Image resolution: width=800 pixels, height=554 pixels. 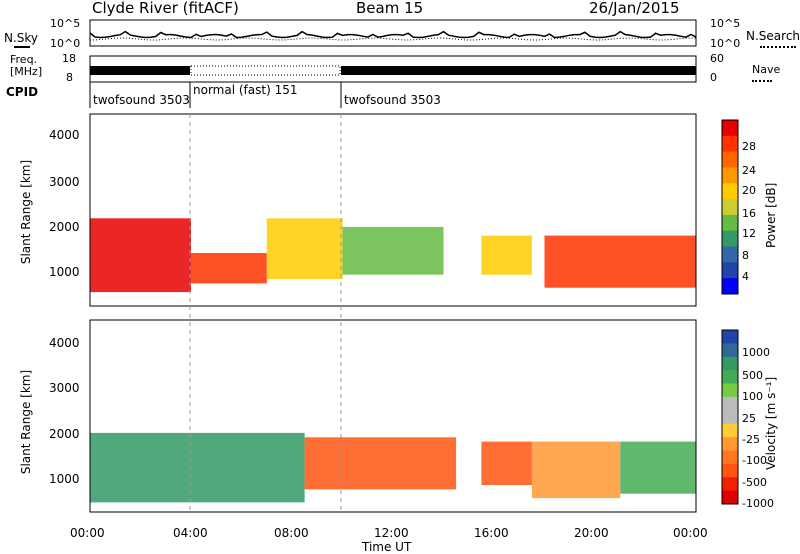 What do you see at coordinates (64, 343) in the screenshot?
I see `velocity-ytick-4000: 4000` at bounding box center [64, 343].